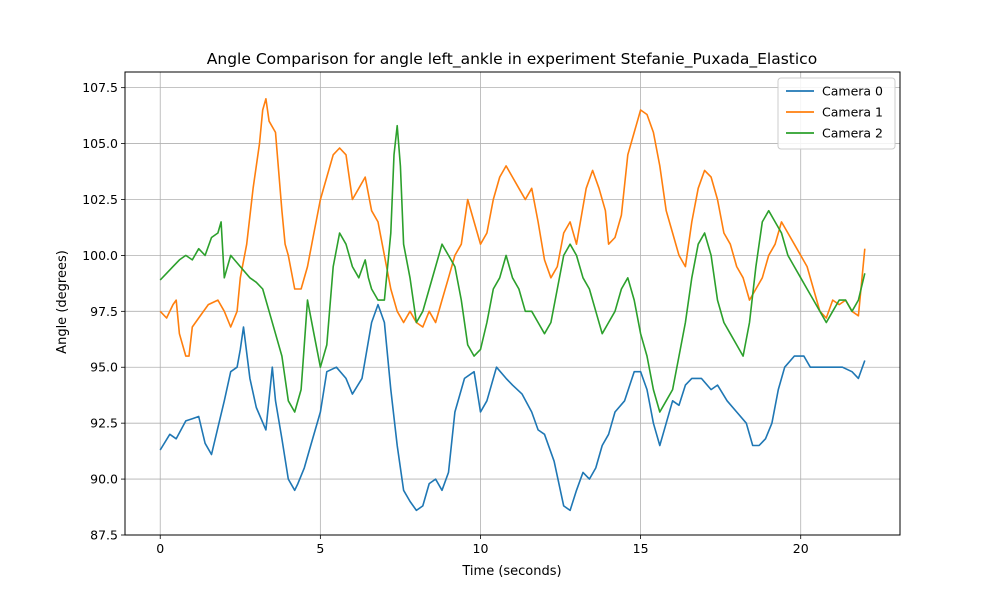  What do you see at coordinates (104, 479) in the screenshot?
I see `y-tick-label: 90.0` at bounding box center [104, 479].